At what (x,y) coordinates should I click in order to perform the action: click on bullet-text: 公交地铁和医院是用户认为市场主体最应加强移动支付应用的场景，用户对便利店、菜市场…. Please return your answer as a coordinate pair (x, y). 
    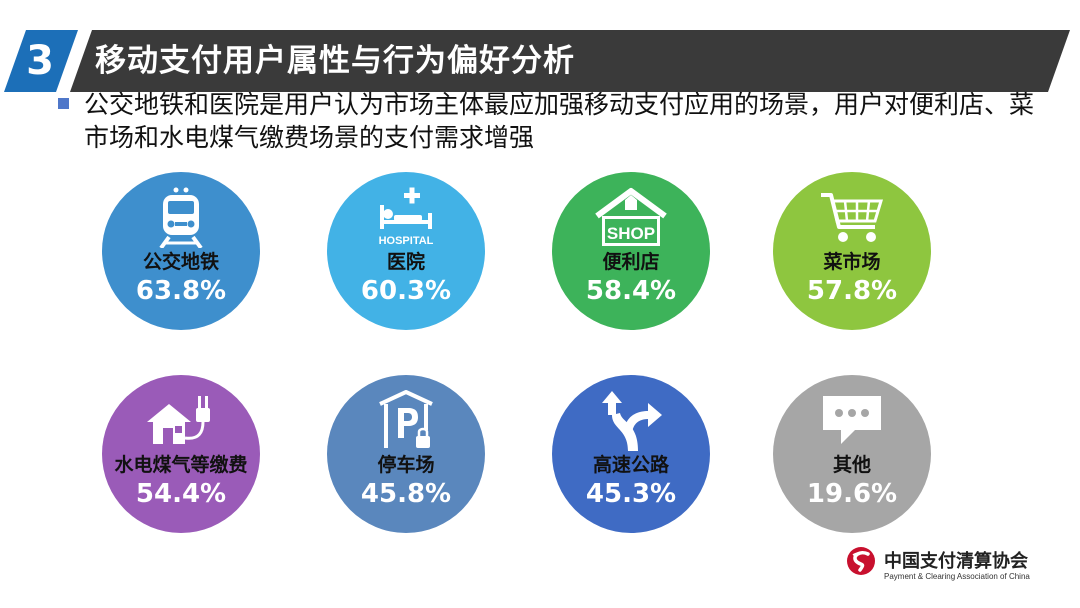
    Looking at the image, I should click on (559, 121).